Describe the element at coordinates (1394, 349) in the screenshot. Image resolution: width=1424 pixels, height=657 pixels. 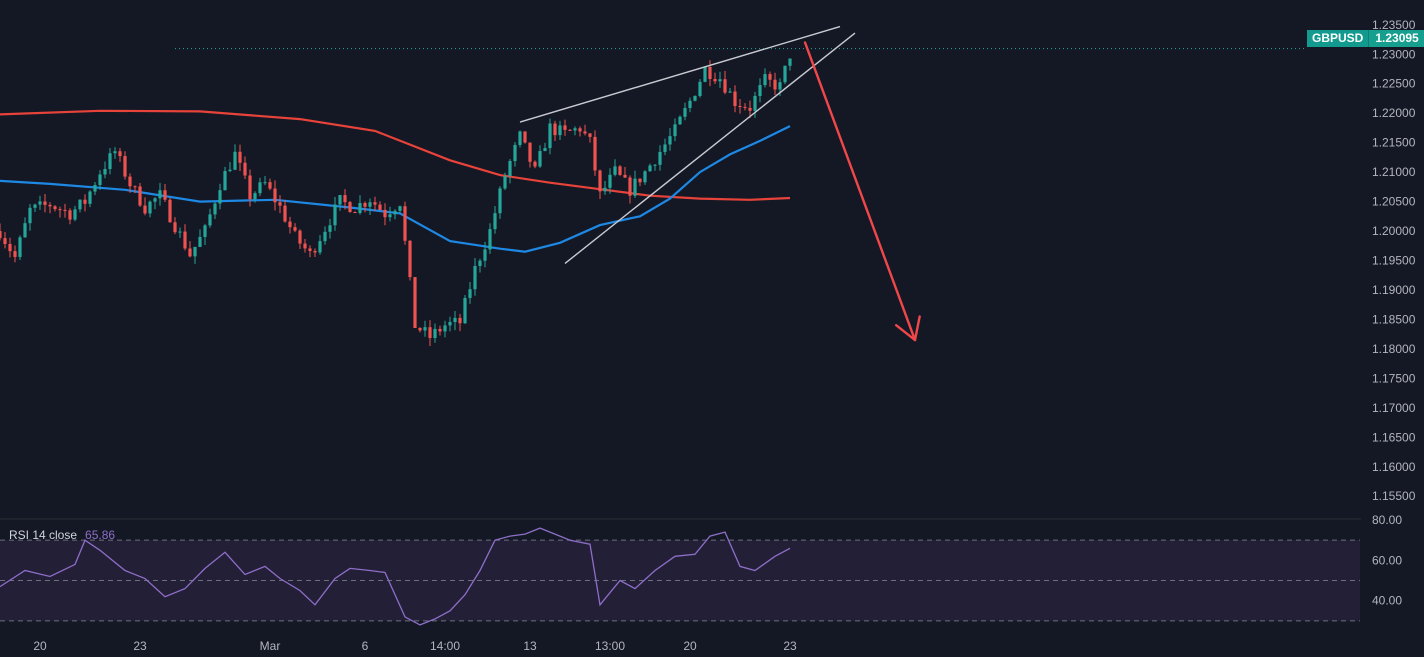
I see `price-tick-label: 1.18000` at that location.